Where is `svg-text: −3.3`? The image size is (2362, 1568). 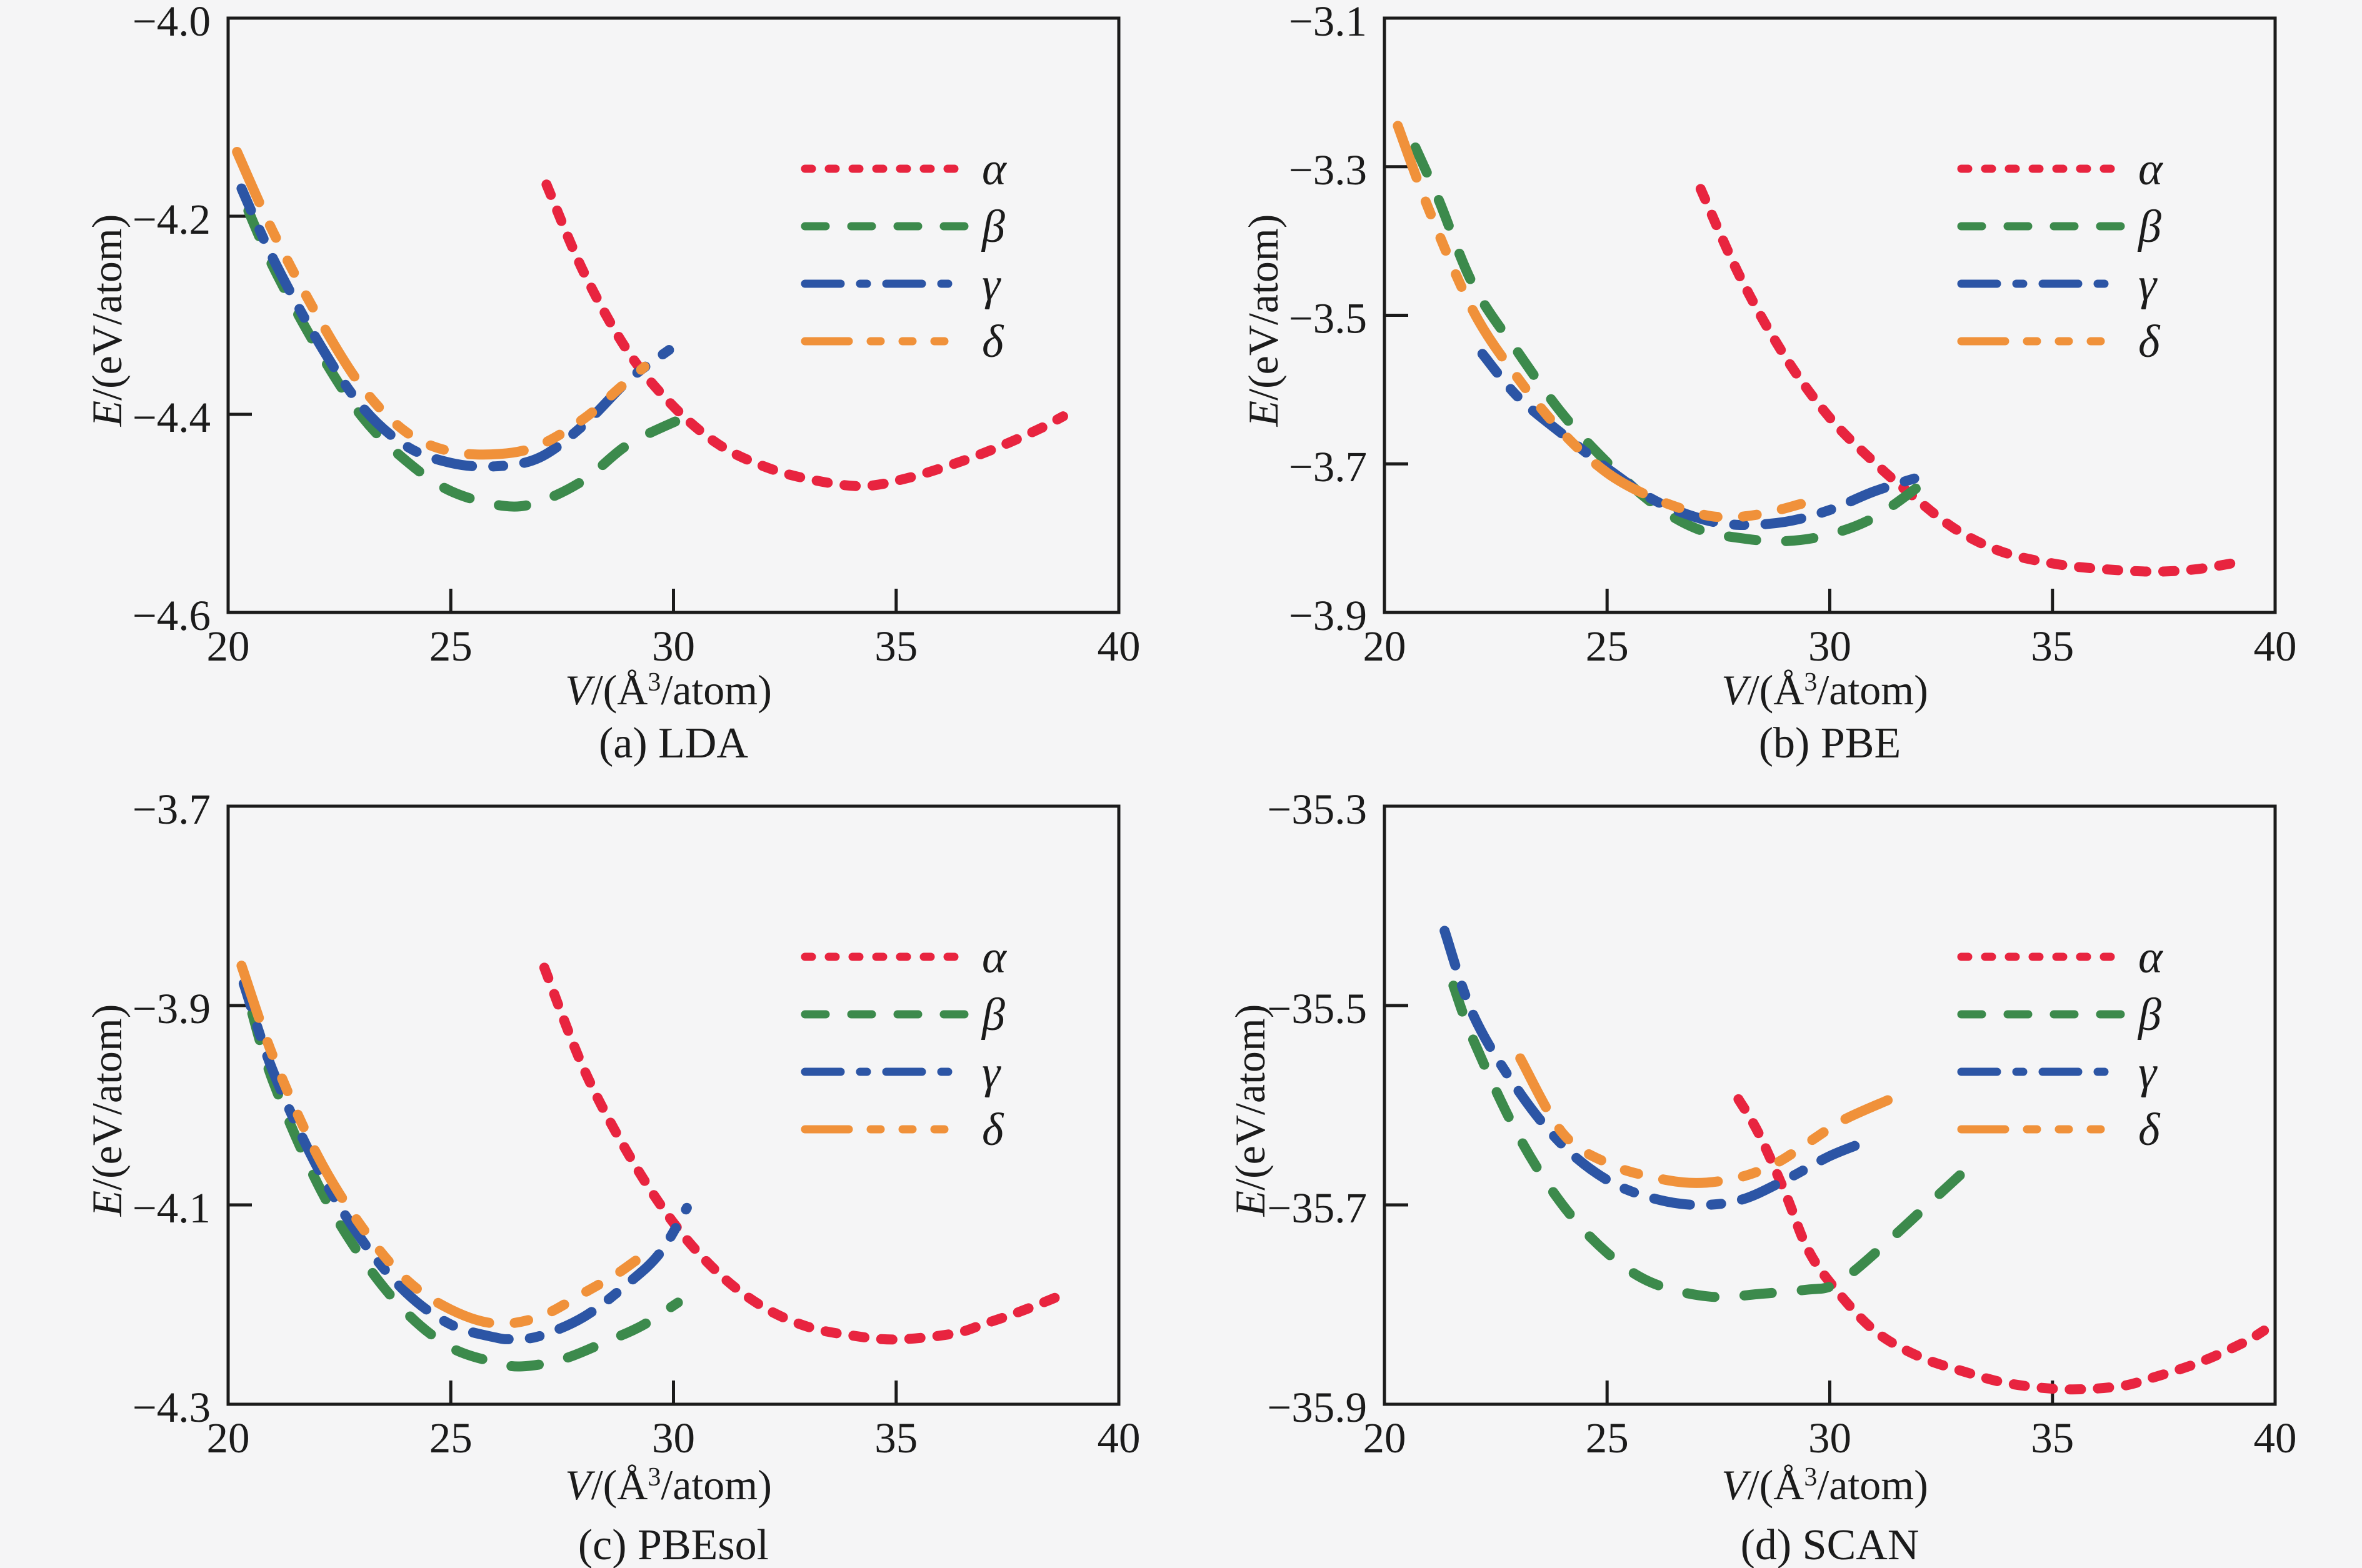 svg-text: −3.3 is located at coordinates (1328, 170).